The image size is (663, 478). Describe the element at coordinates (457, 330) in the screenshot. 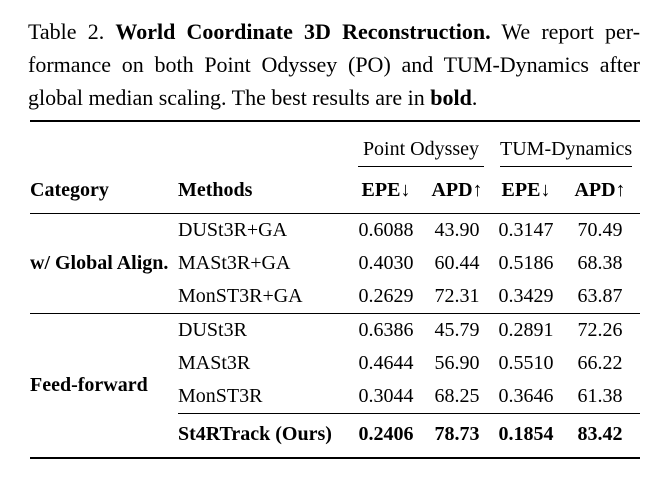

I see `metric-cell: 45.79` at that location.